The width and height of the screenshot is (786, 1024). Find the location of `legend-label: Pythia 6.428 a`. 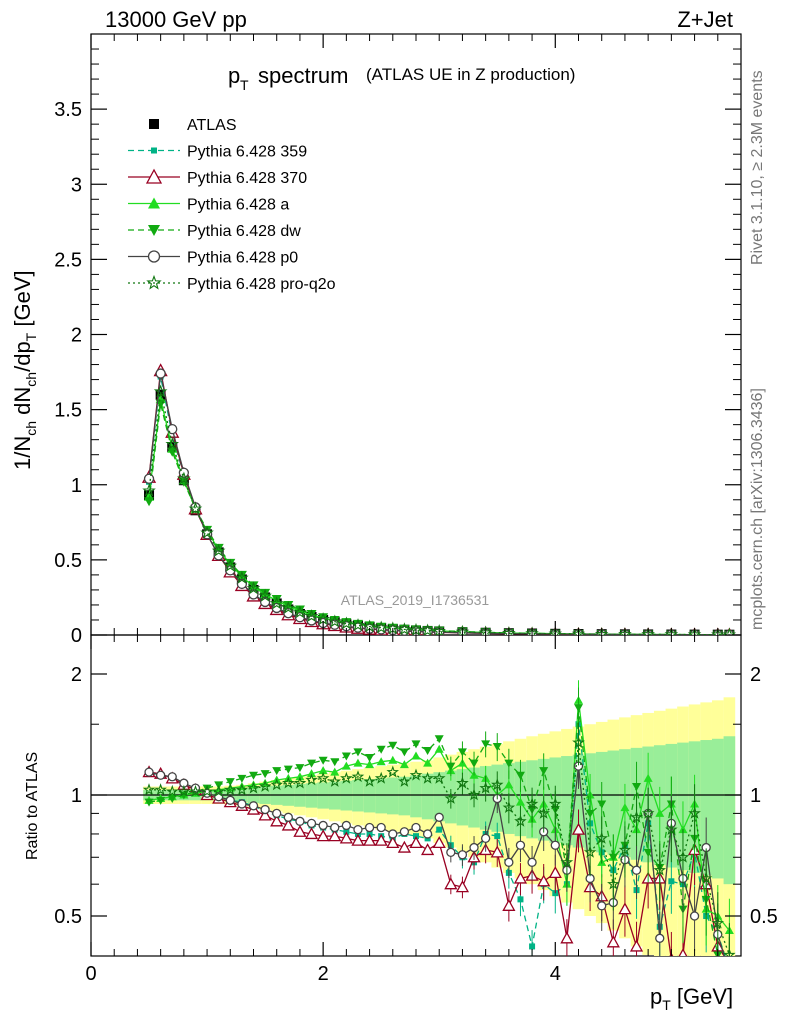

legend-label: Pythia 6.428 a is located at coordinates (238, 205).